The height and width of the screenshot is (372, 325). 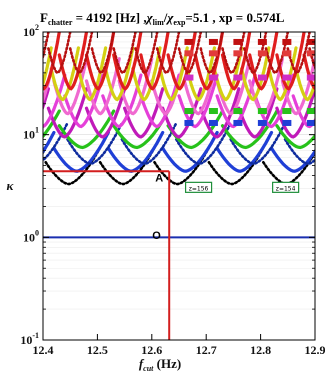 What do you see at coordinates (109, 17) in the screenshot?
I see `title-text-1: = 4192 [Hz] ,` at bounding box center [109, 17].